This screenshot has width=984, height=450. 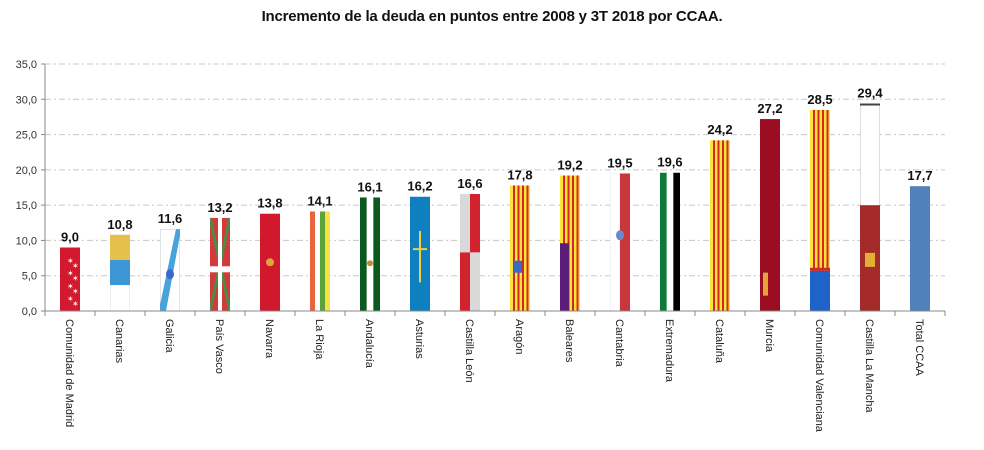 What do you see at coordinates (919, 348) in the screenshot?
I see `x-tick-label: Total CCAA` at bounding box center [919, 348].